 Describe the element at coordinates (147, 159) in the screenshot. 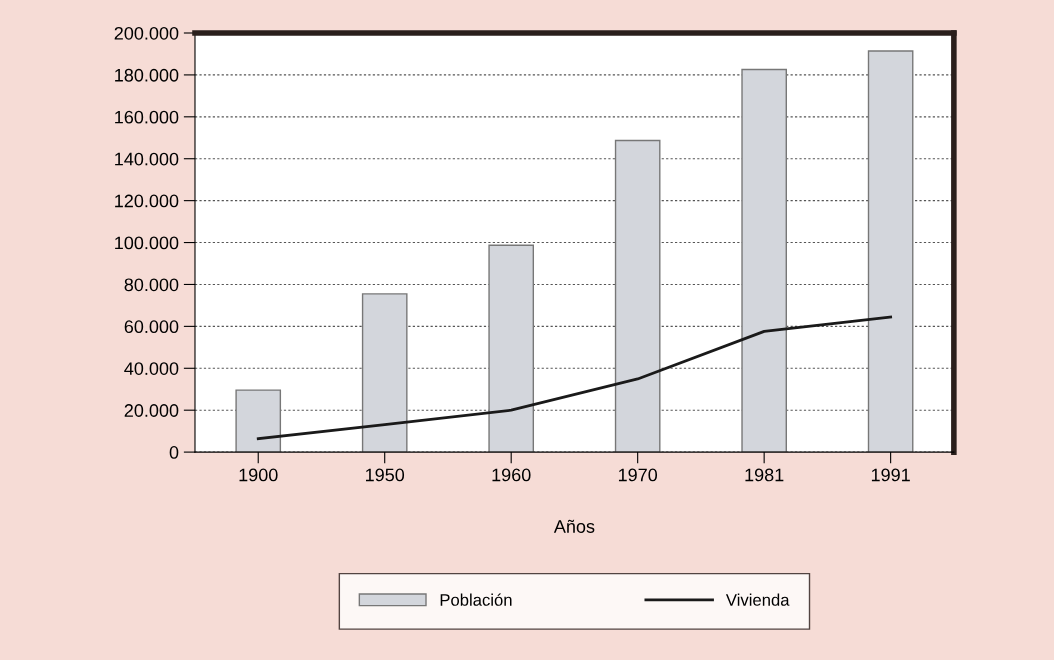

I see `y-tick-label: 140.000` at that location.